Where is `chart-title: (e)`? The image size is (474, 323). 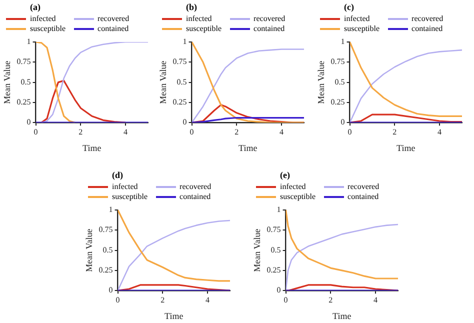
chart-title: (e) is located at coordinates (285, 175).